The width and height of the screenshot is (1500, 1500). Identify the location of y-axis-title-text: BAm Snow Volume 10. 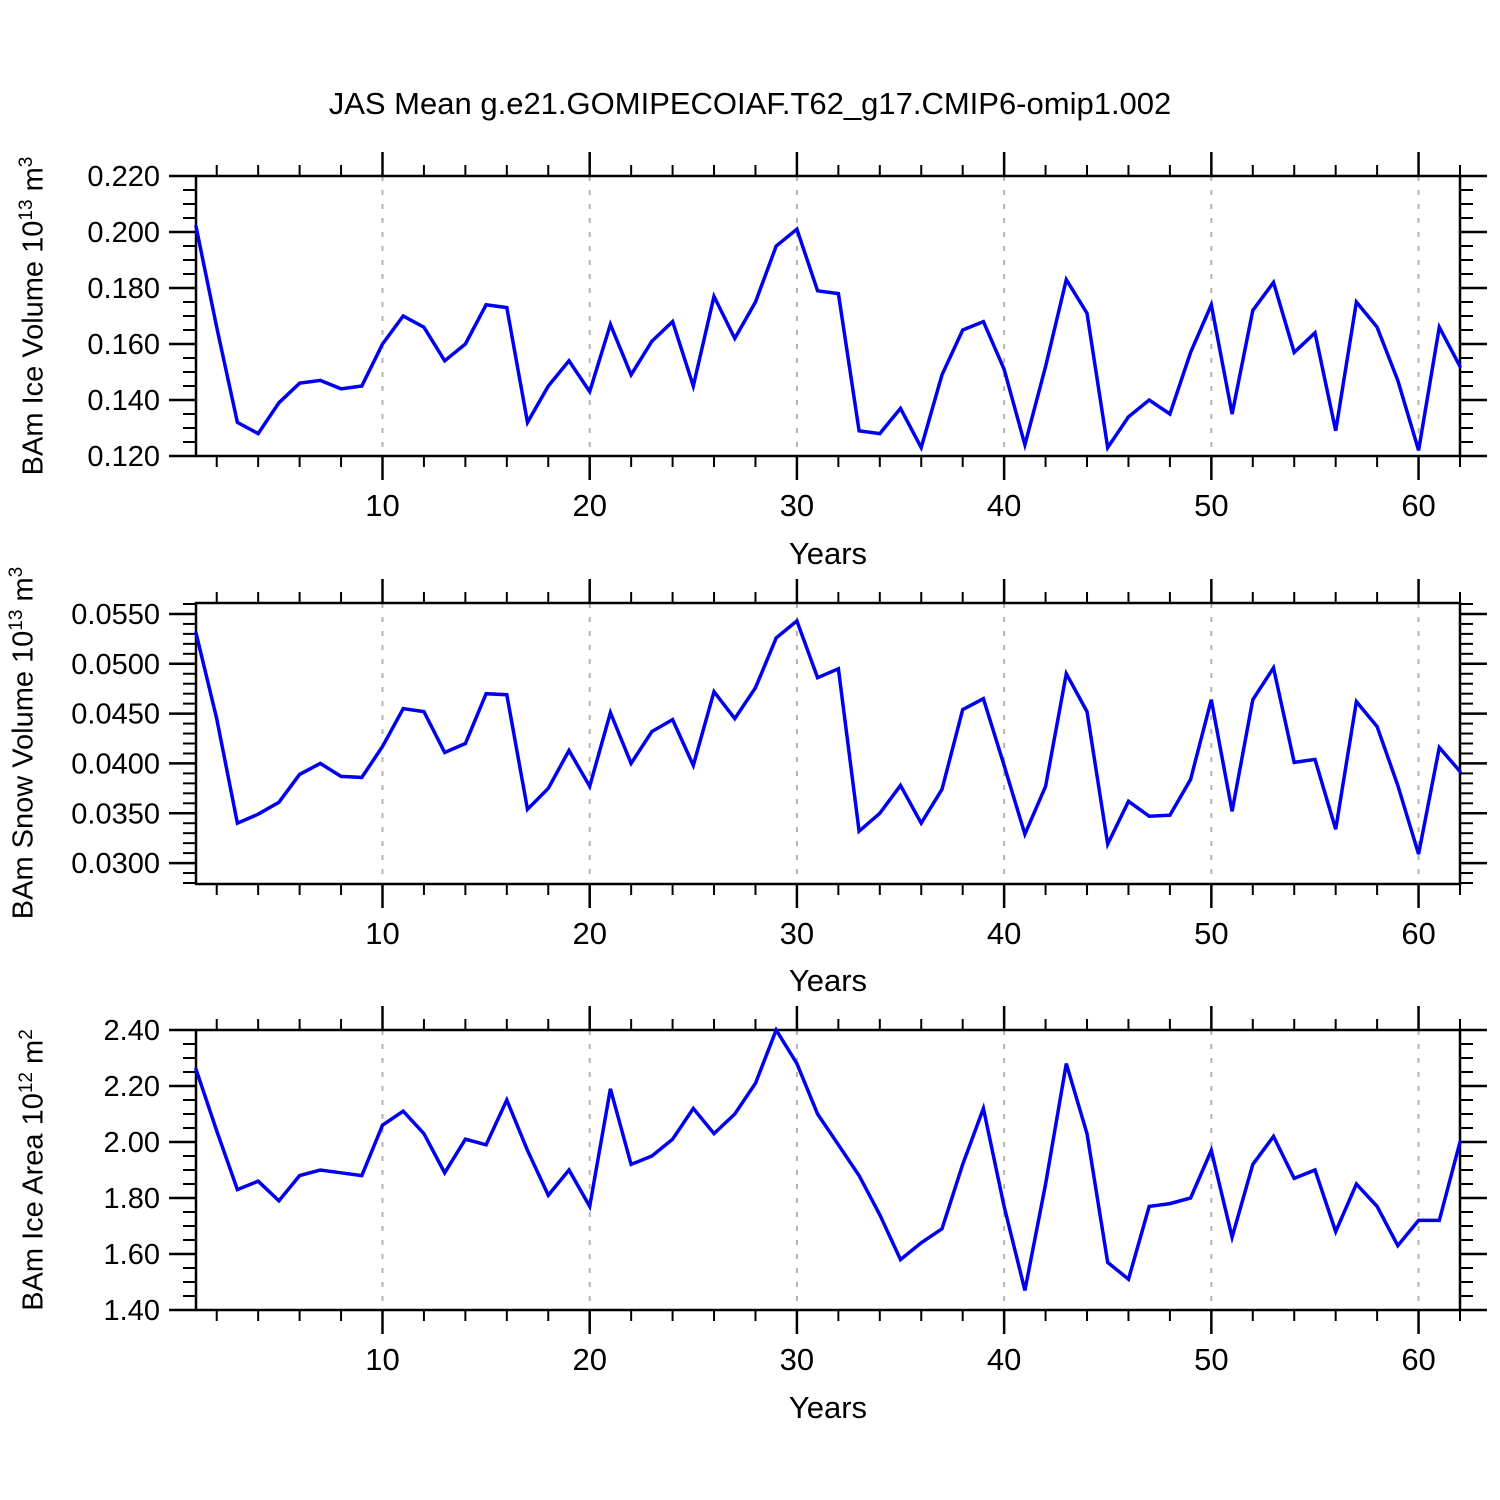
(23, 775).